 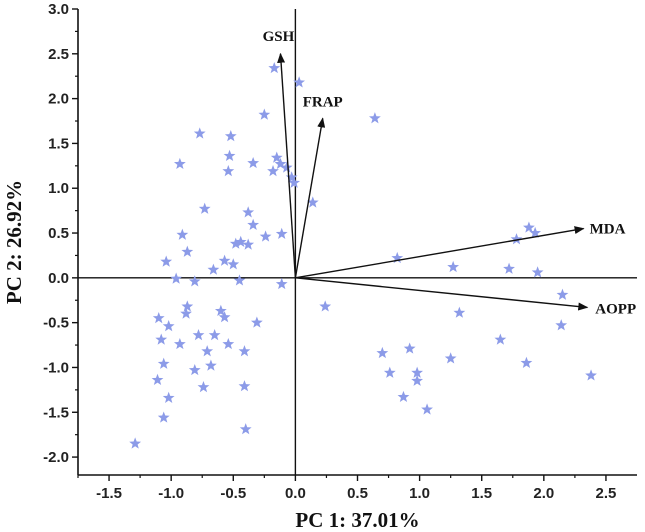 I want to click on x-tick-label: 0.5, so click(x=357, y=493).